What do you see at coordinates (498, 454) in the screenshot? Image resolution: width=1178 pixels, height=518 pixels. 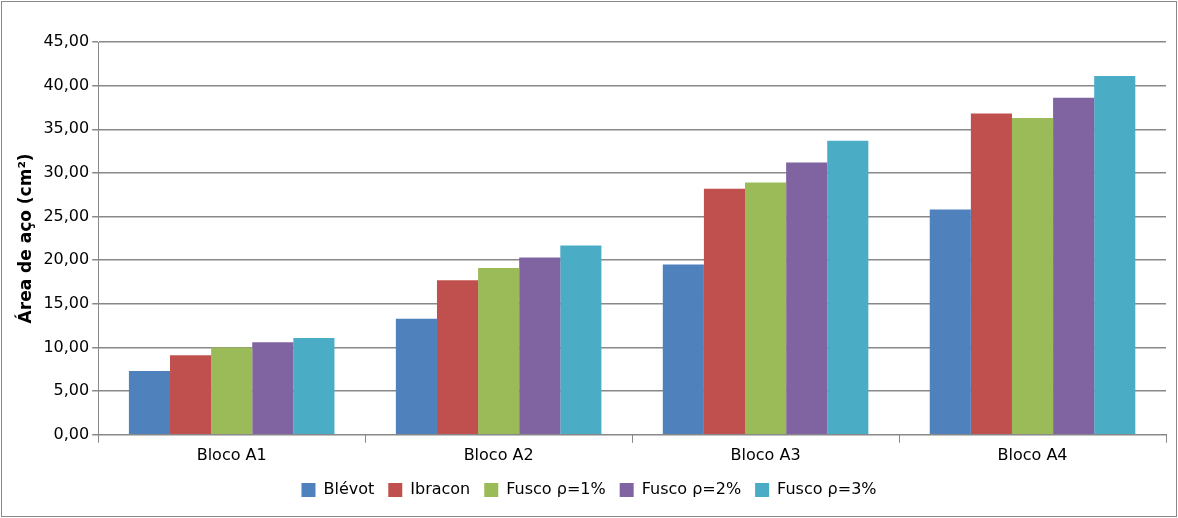 I see `x-tick-label: Bloco A2` at bounding box center [498, 454].